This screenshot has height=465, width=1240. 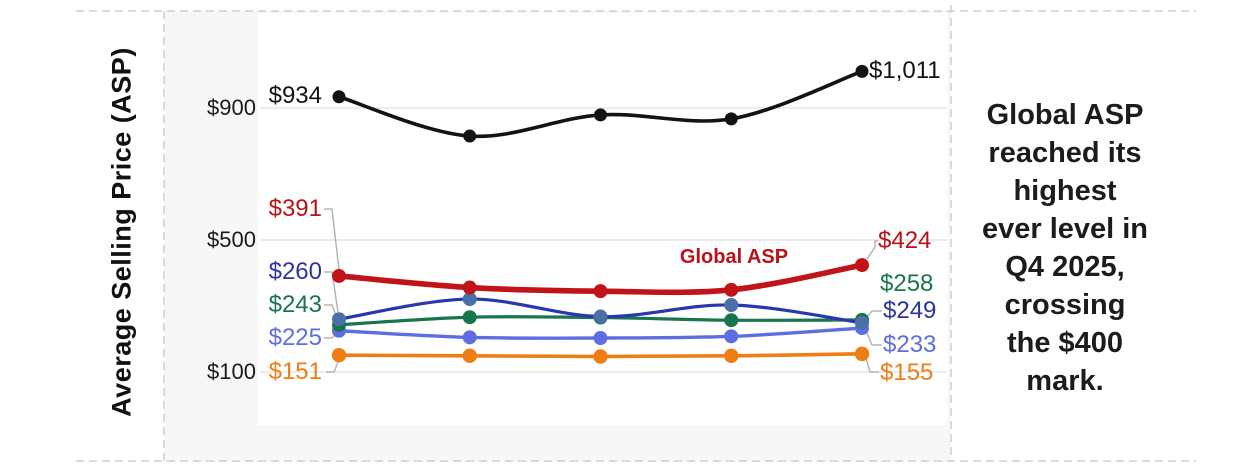 What do you see at coordinates (121, 232) in the screenshot?
I see `y-axis-title: Average Selling Price (ASP)` at bounding box center [121, 232].